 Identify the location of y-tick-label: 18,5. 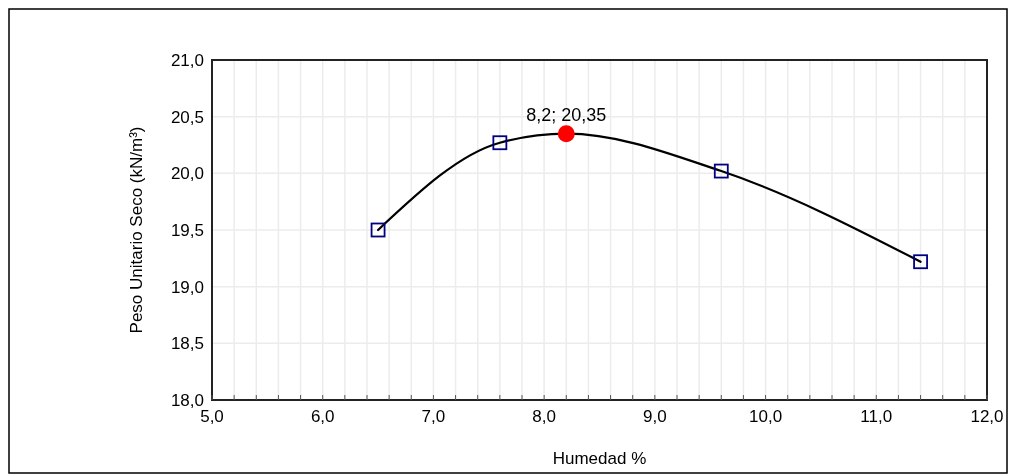
(187, 344).